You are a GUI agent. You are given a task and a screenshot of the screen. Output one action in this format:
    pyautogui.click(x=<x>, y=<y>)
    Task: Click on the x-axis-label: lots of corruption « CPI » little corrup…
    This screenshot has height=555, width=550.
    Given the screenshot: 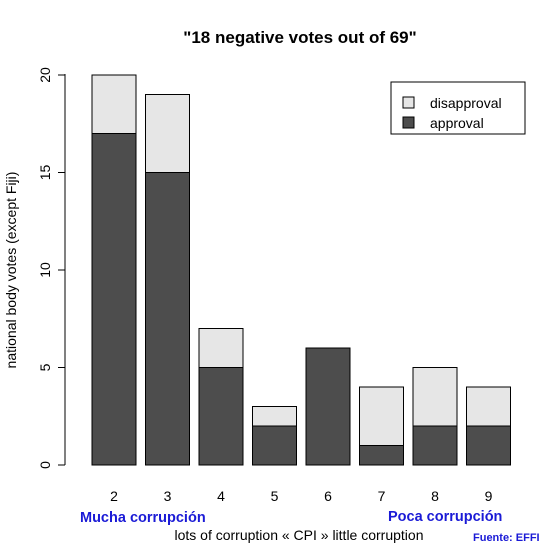 What is the action you would take?
    pyautogui.click(x=298, y=535)
    